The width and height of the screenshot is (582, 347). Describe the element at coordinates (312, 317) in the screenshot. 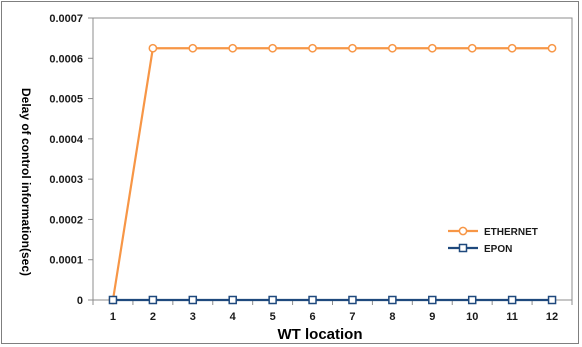

I see `x-tick-label: 6` at that location.